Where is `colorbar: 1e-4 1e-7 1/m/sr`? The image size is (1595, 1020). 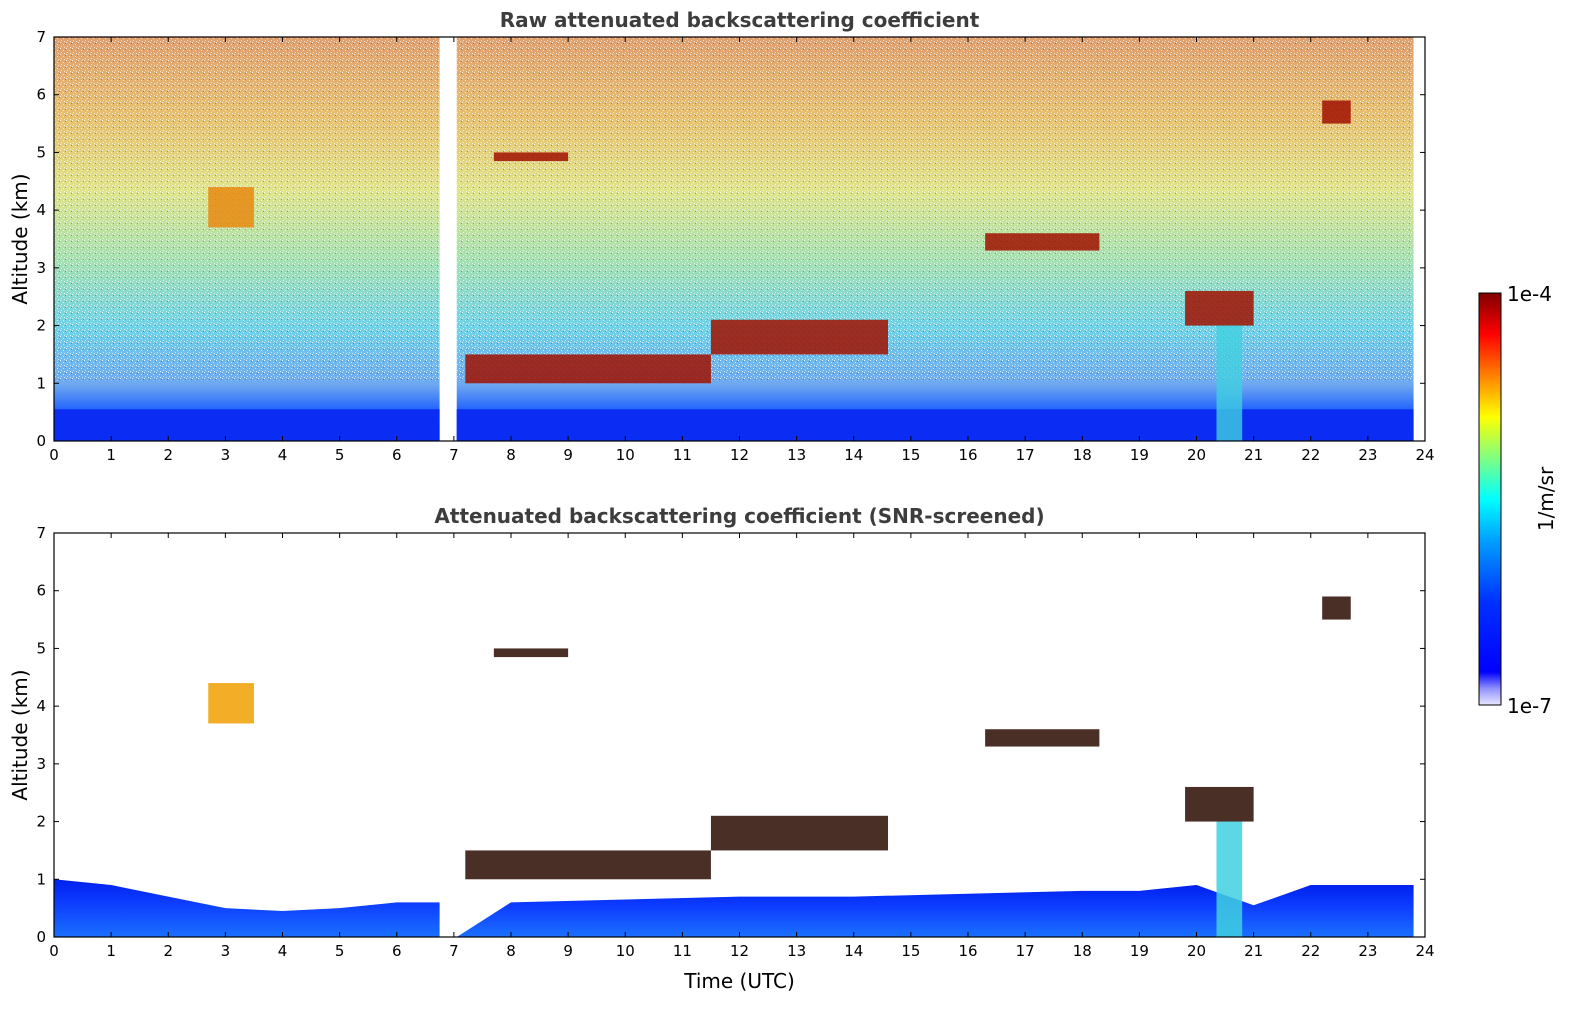 colorbar: 1e-4 1e-7 1/m/sr is located at coordinates (1518, 500).